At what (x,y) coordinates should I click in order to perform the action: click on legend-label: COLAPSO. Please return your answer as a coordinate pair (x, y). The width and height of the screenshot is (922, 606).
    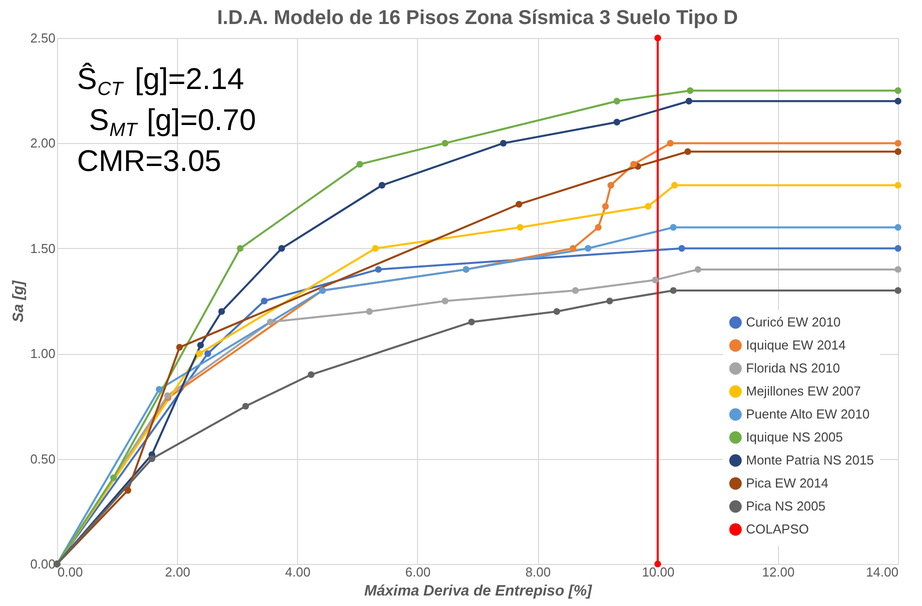
    Looking at the image, I should click on (777, 529).